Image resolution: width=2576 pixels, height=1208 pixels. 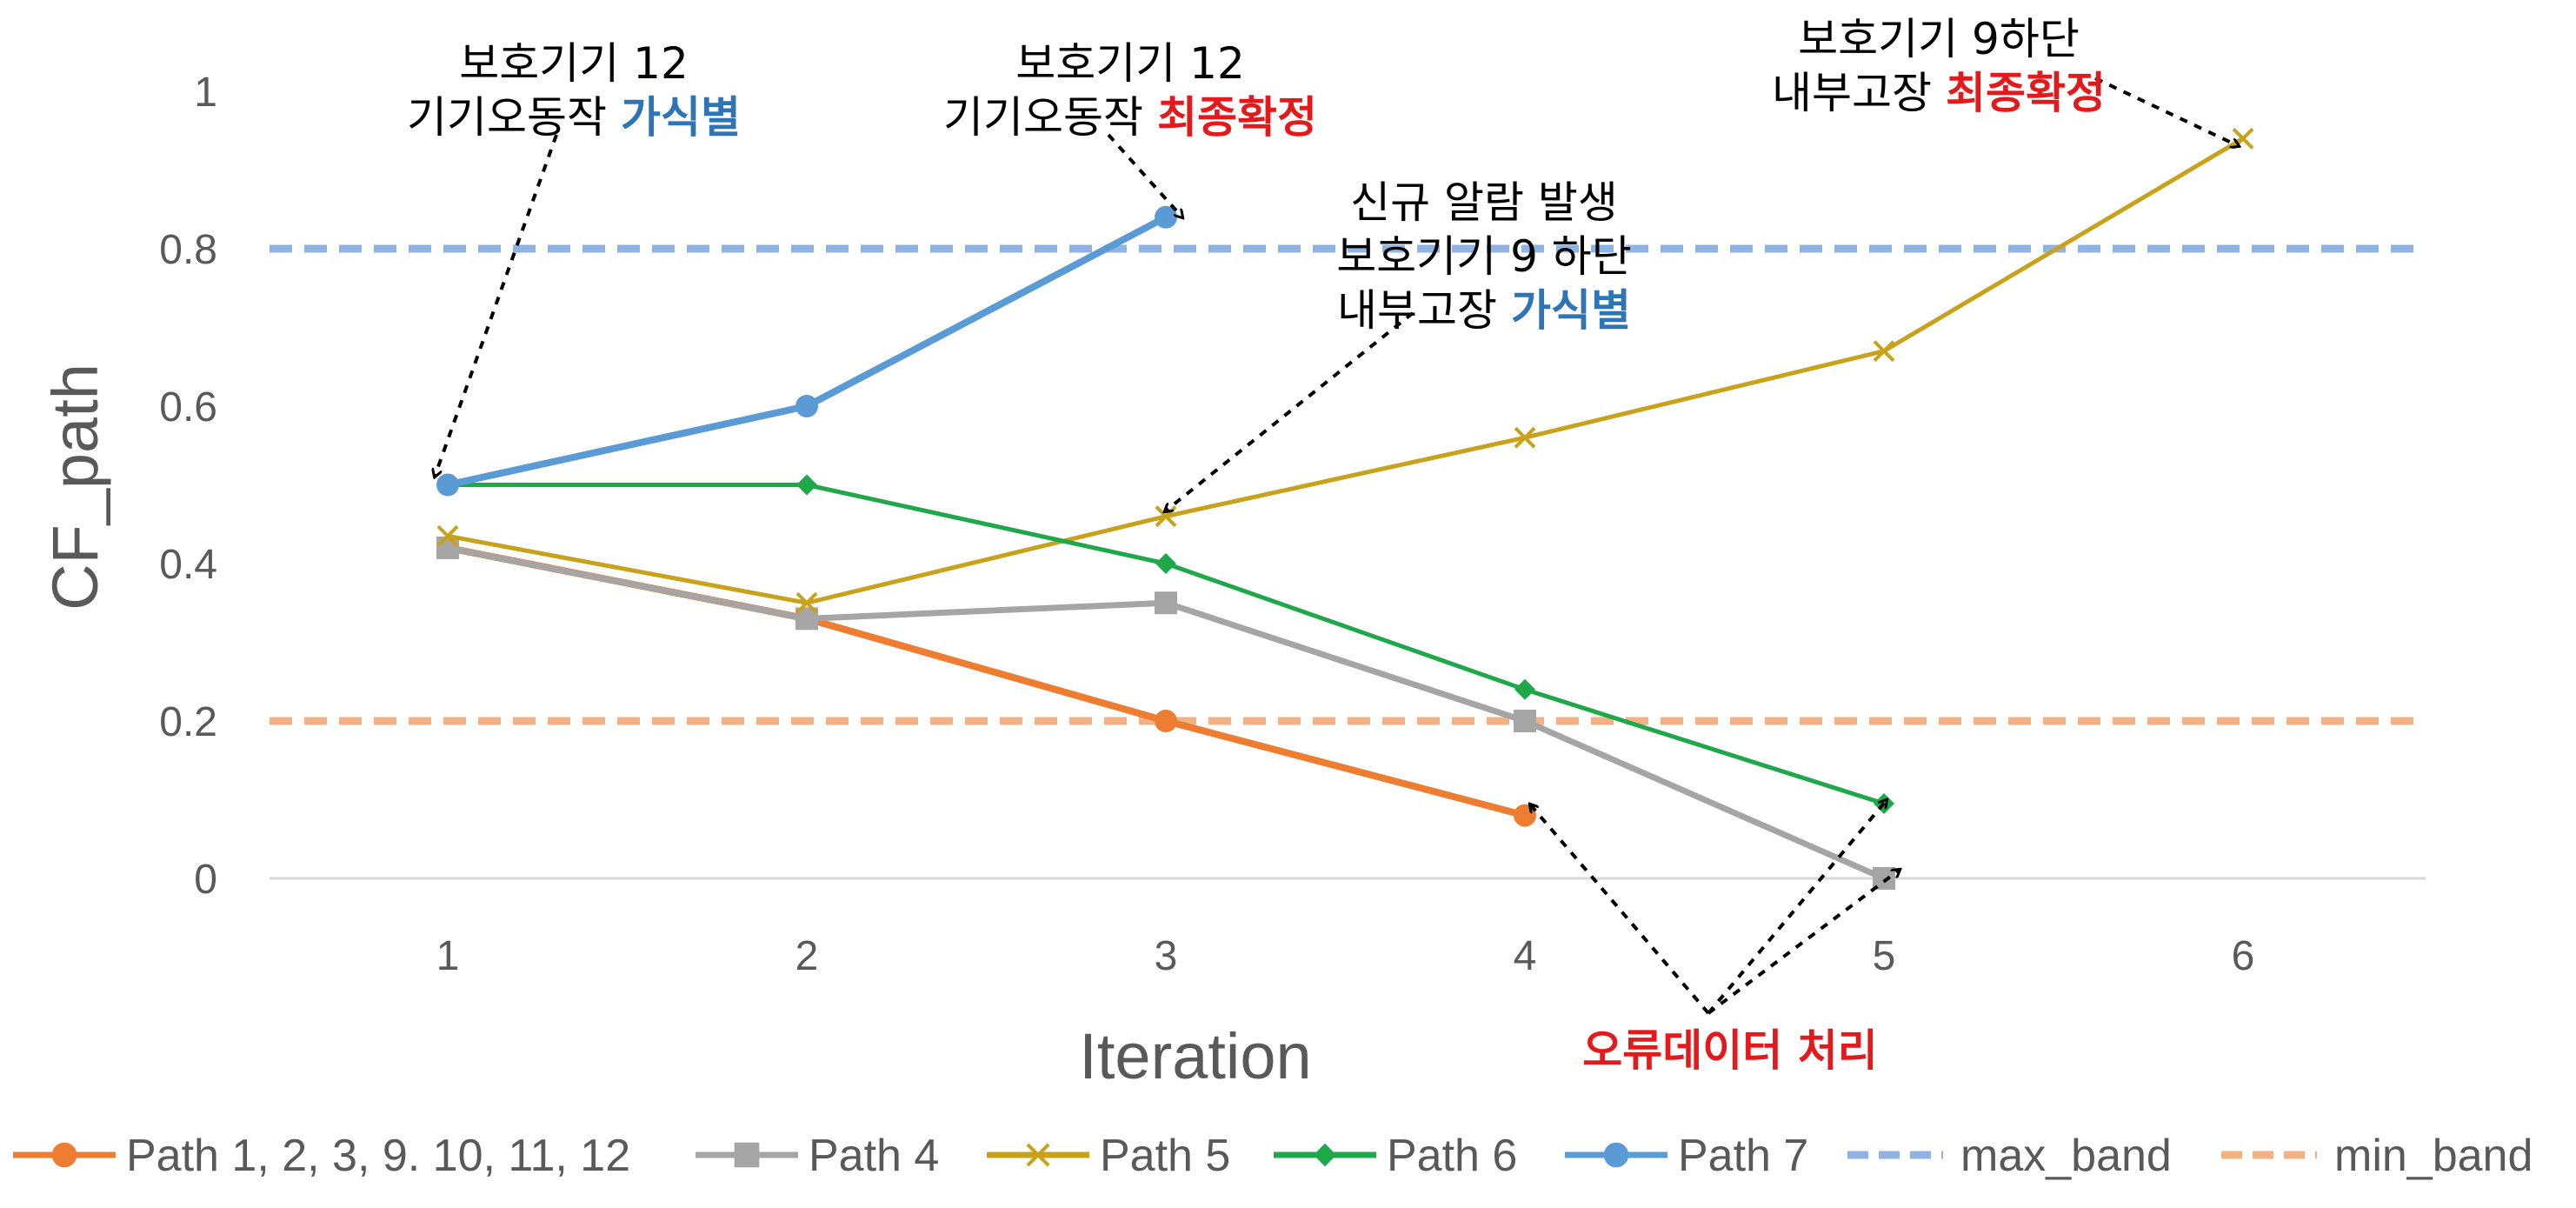 What do you see at coordinates (188, 407) in the screenshot?
I see `y-tick-label: 0.6` at bounding box center [188, 407].